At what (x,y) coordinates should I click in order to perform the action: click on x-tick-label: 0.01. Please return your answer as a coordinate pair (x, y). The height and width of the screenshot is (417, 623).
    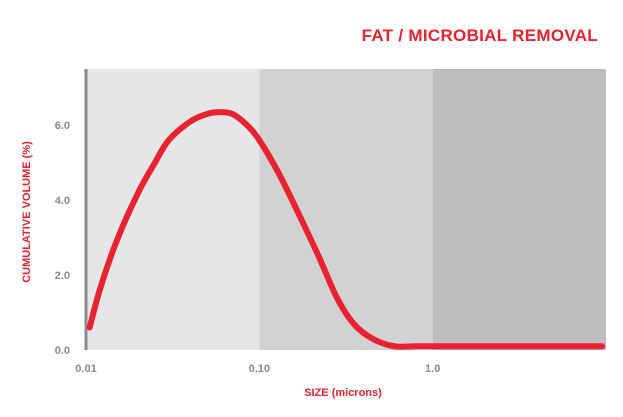
    Looking at the image, I should click on (85, 369).